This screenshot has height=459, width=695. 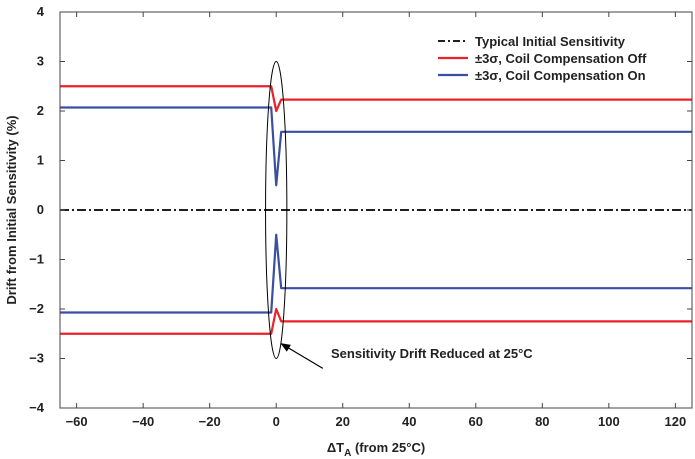 What do you see at coordinates (40, 61) in the screenshot?
I see `y-tick-label: 3` at bounding box center [40, 61].